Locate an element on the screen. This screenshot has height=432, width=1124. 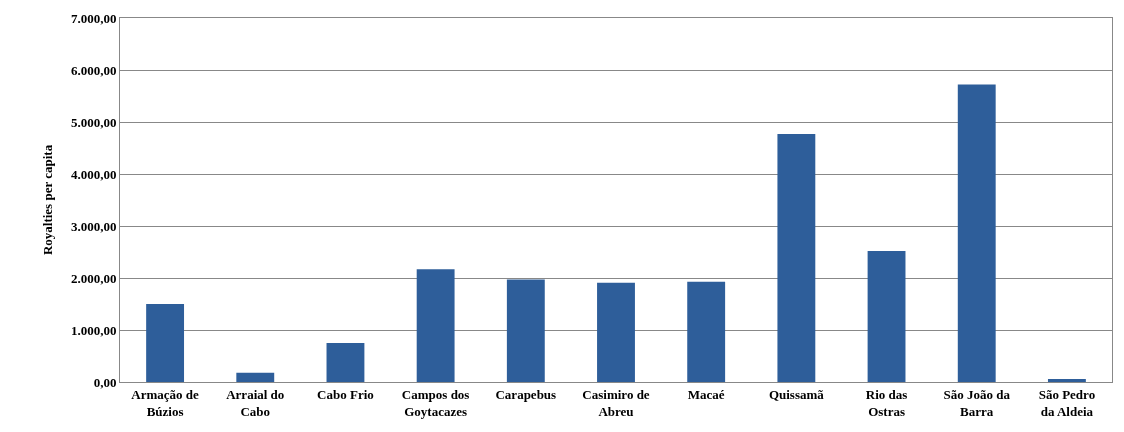
y-tick-label: 2.000,00 is located at coordinates (93, 278).